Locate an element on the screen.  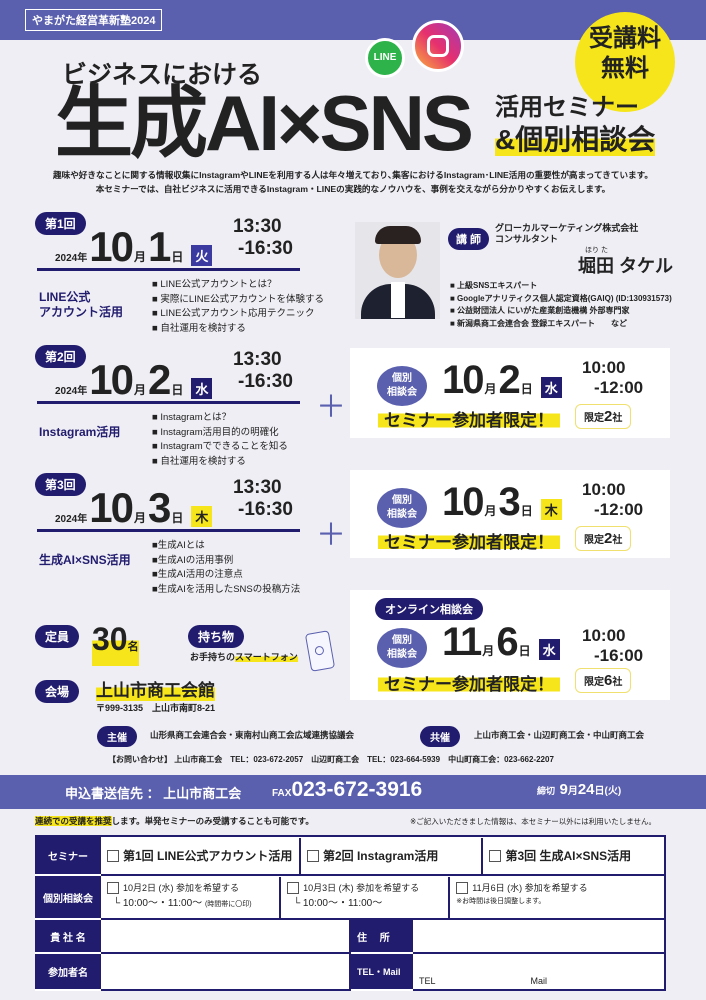
instagram-icon is located at coordinates (438, 46).